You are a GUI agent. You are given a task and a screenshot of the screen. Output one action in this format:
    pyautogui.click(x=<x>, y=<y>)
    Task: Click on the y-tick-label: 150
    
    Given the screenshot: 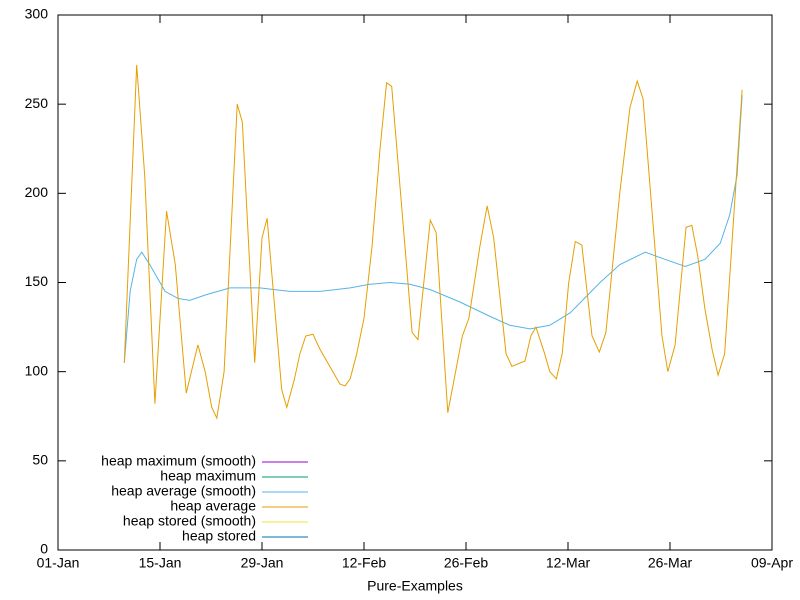 What is the action you would take?
    pyautogui.click(x=37, y=281)
    